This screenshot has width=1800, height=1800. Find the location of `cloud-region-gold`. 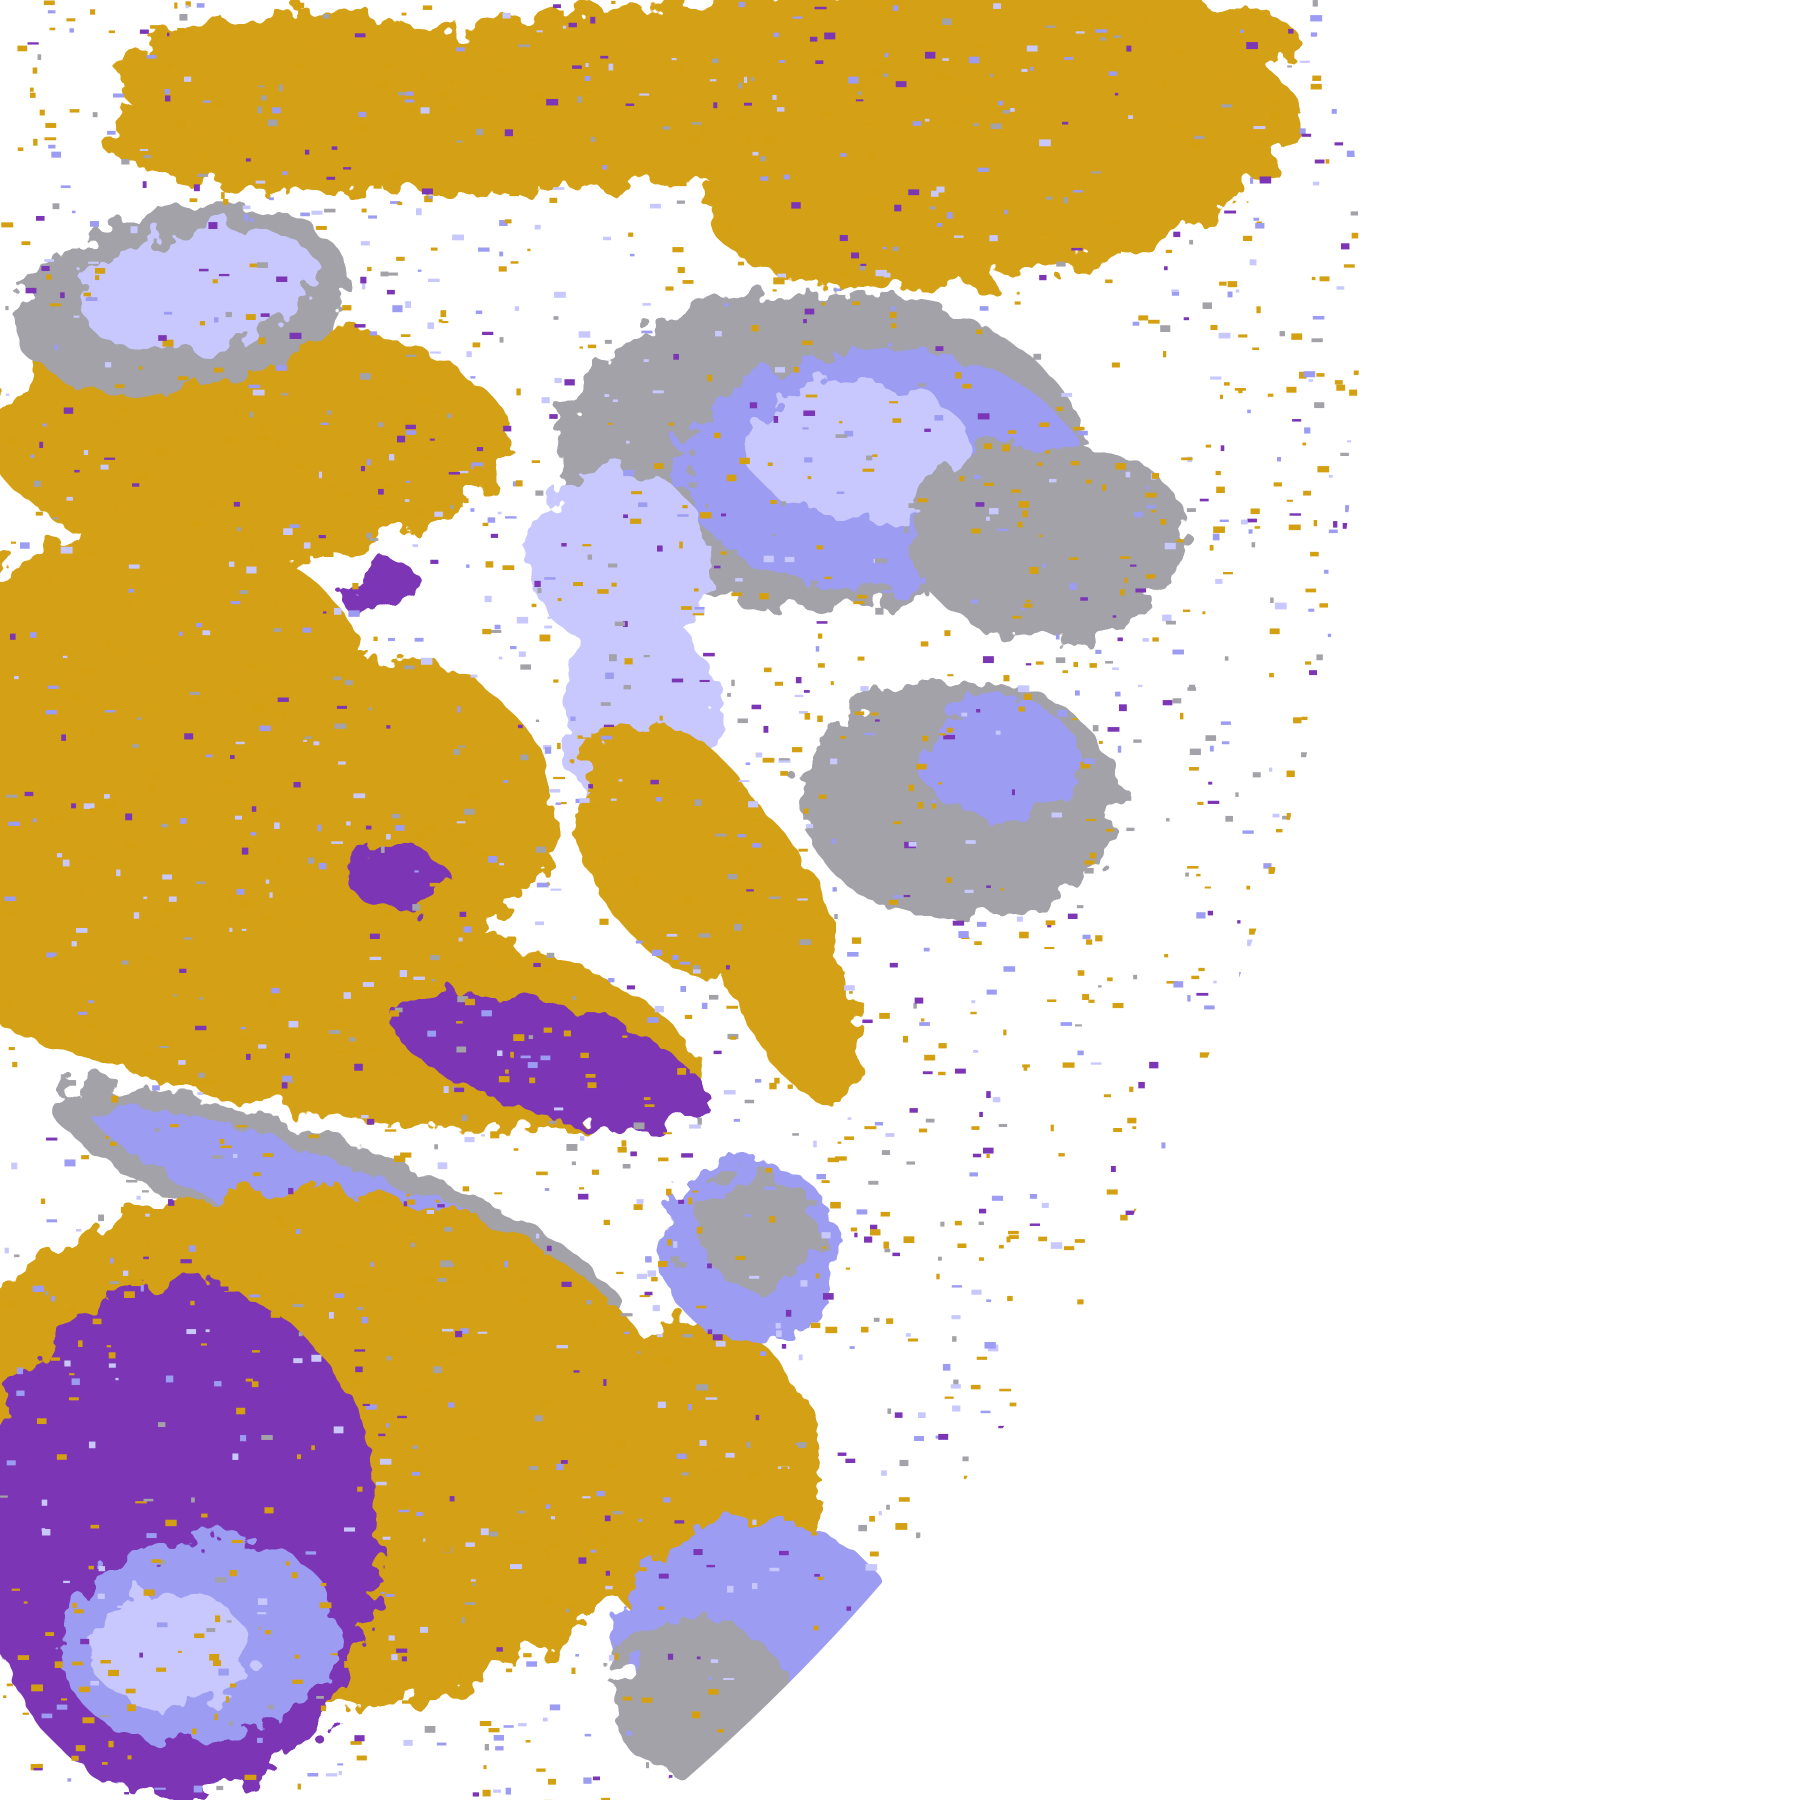

cloud-region-gold is located at coordinates (780, 950).